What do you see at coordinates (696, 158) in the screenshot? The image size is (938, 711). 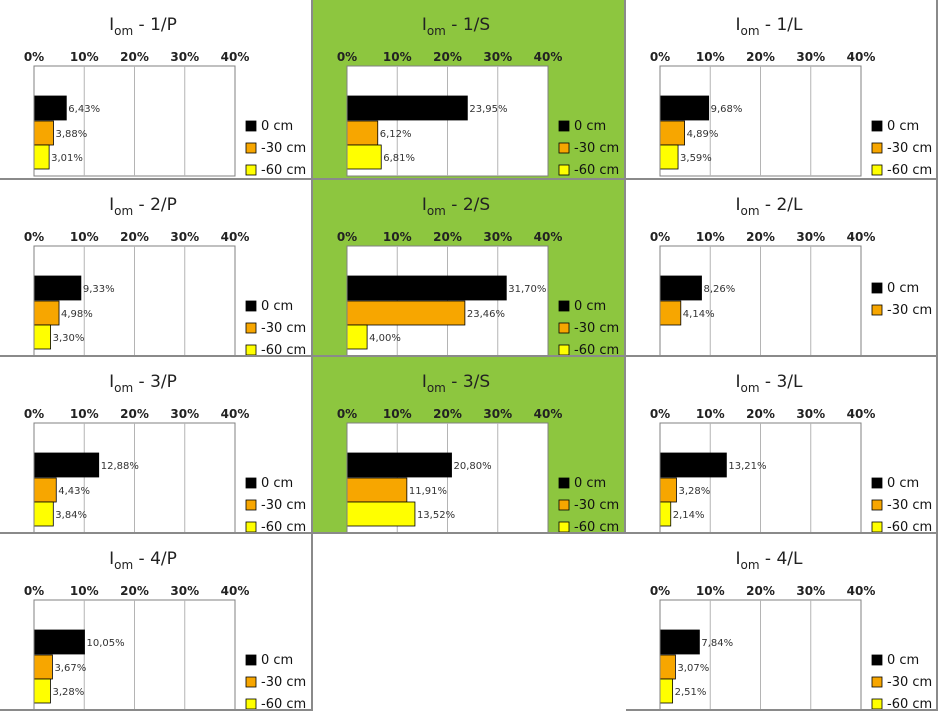 I see `data-label: 3,59%` at bounding box center [696, 158].